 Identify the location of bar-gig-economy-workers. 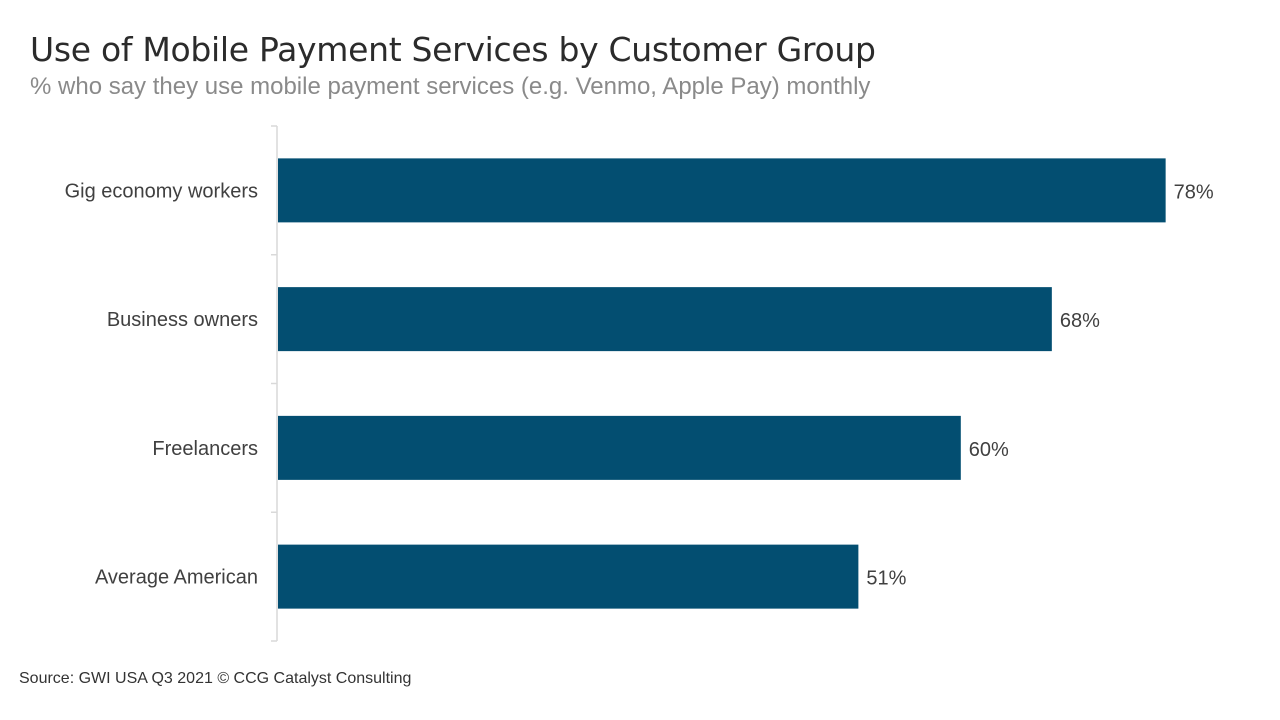
(722, 190).